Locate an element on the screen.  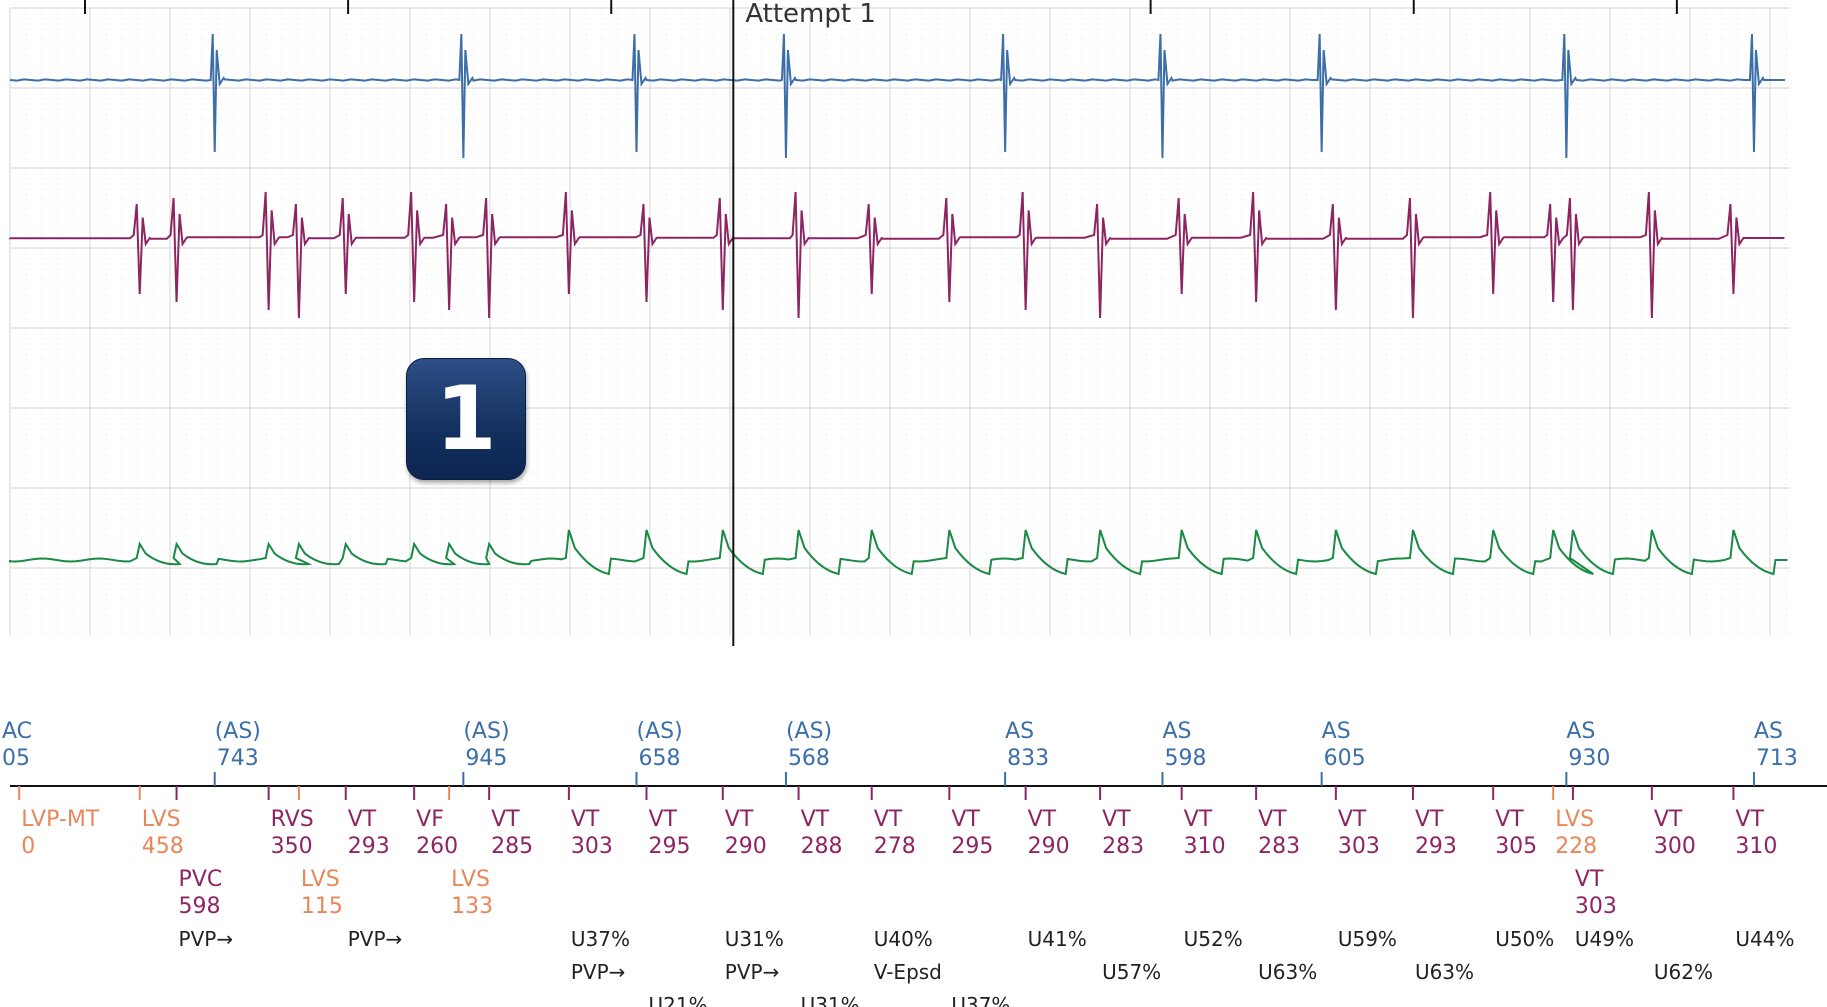
ventricular-marker-label: VF is located at coordinates (430, 819).